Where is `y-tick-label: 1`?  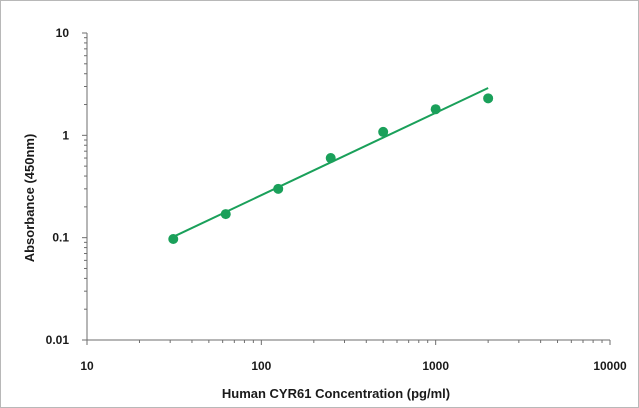 y-tick-label: 1 is located at coordinates (65, 135).